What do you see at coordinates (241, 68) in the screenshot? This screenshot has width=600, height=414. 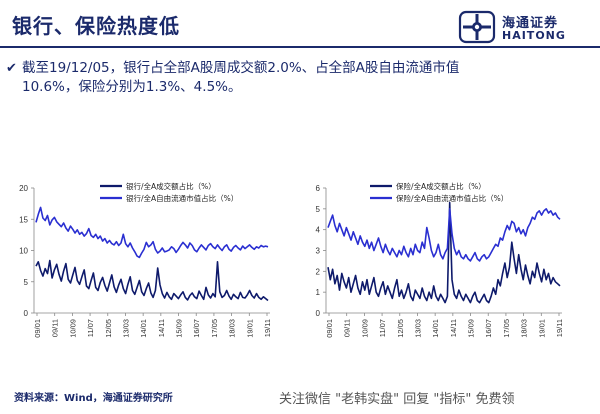 I see `summary-line-1: 截至19/12/05，银行占全部A股周成交额2.0%、占全部A股自由流通市值` at bounding box center [241, 68].